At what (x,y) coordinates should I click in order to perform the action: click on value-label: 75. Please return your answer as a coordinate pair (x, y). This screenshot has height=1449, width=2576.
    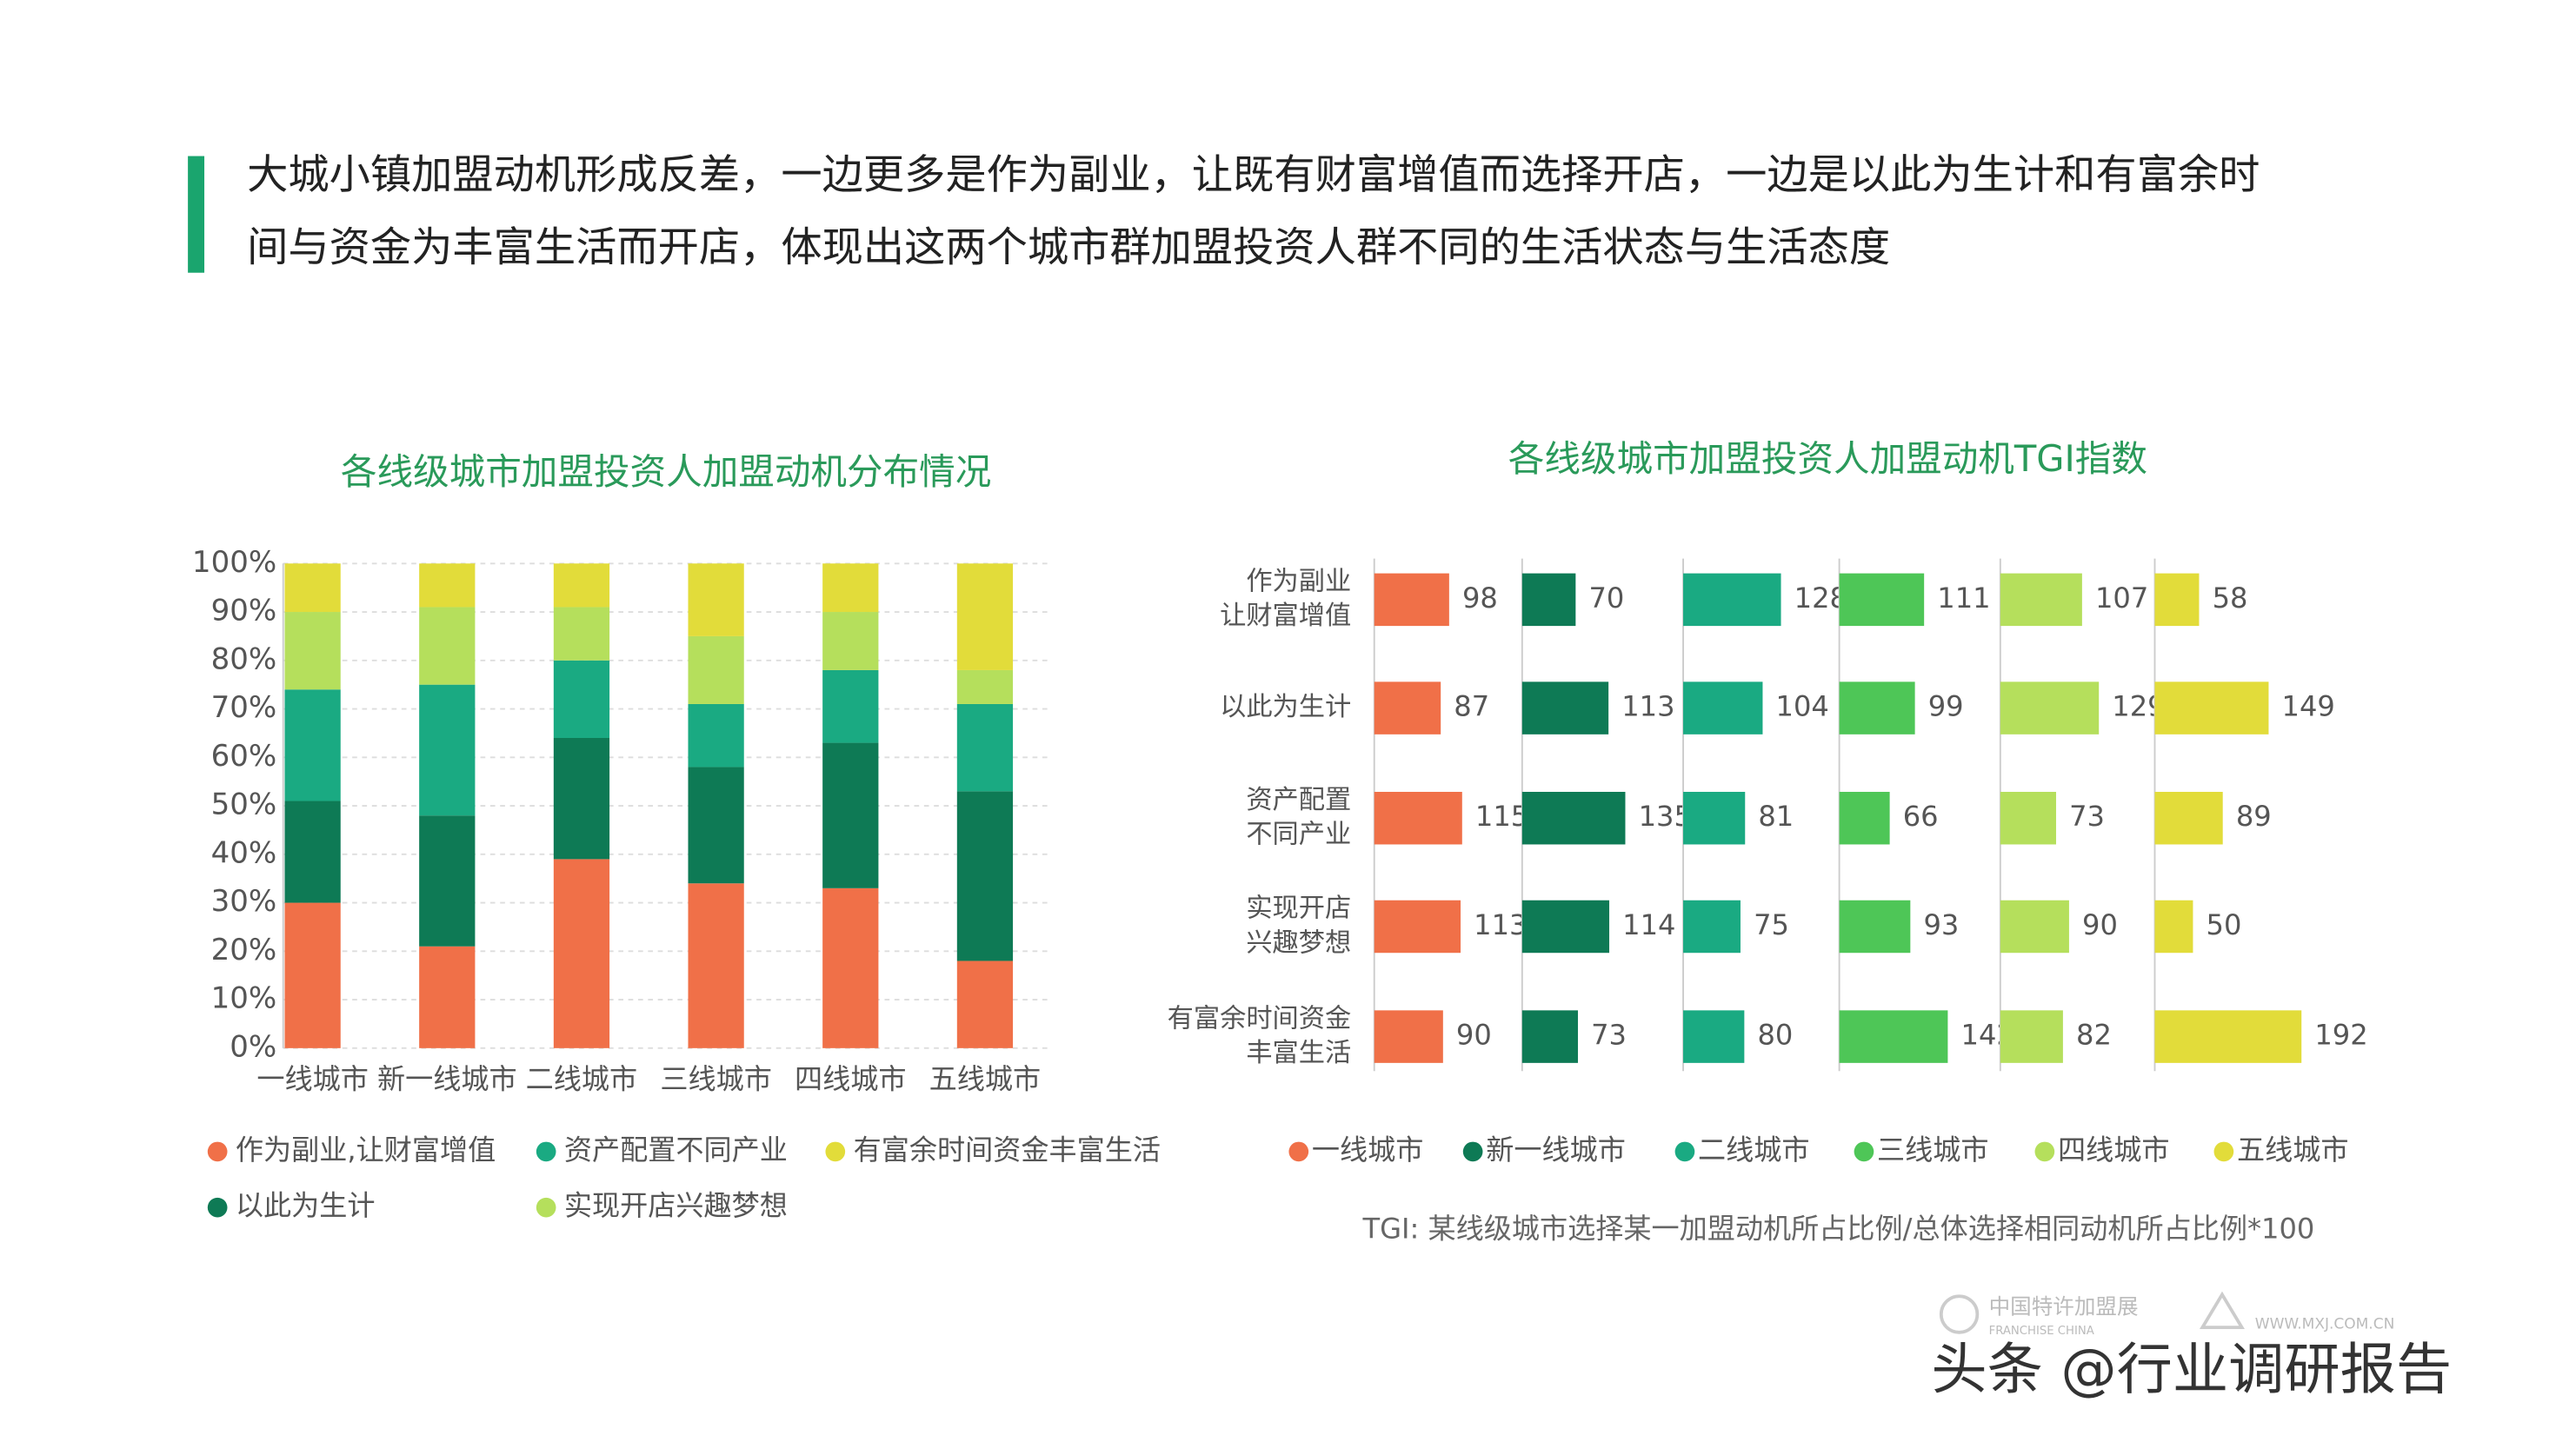
    Looking at the image, I should click on (1771, 924).